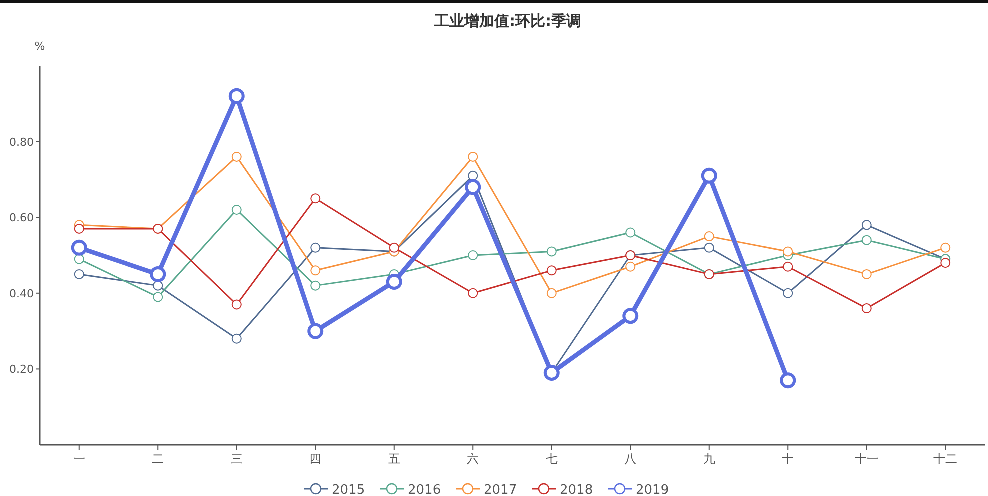  I want to click on x-tick-label: 十二, so click(946, 459).